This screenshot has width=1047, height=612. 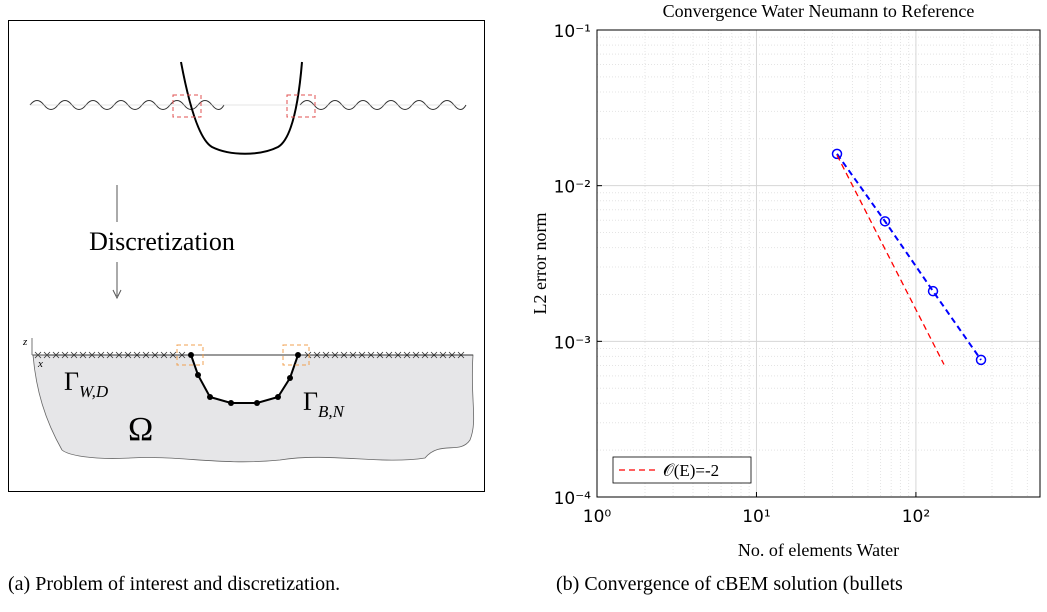 I want to click on gamma-sub: B,N, so click(x=332, y=411).